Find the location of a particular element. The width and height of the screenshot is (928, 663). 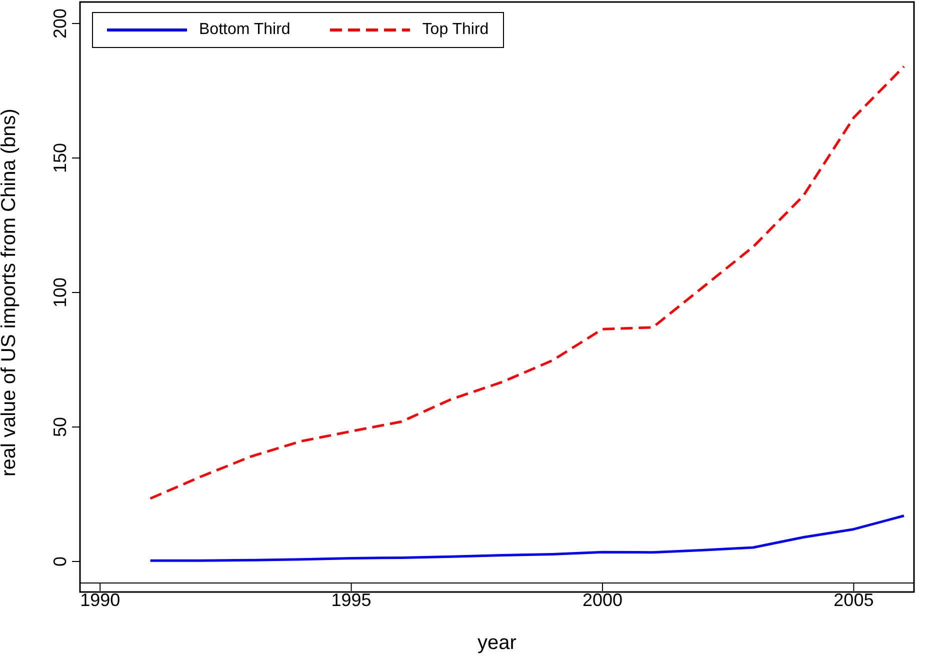

x-axis-title: year is located at coordinates (497, 643).